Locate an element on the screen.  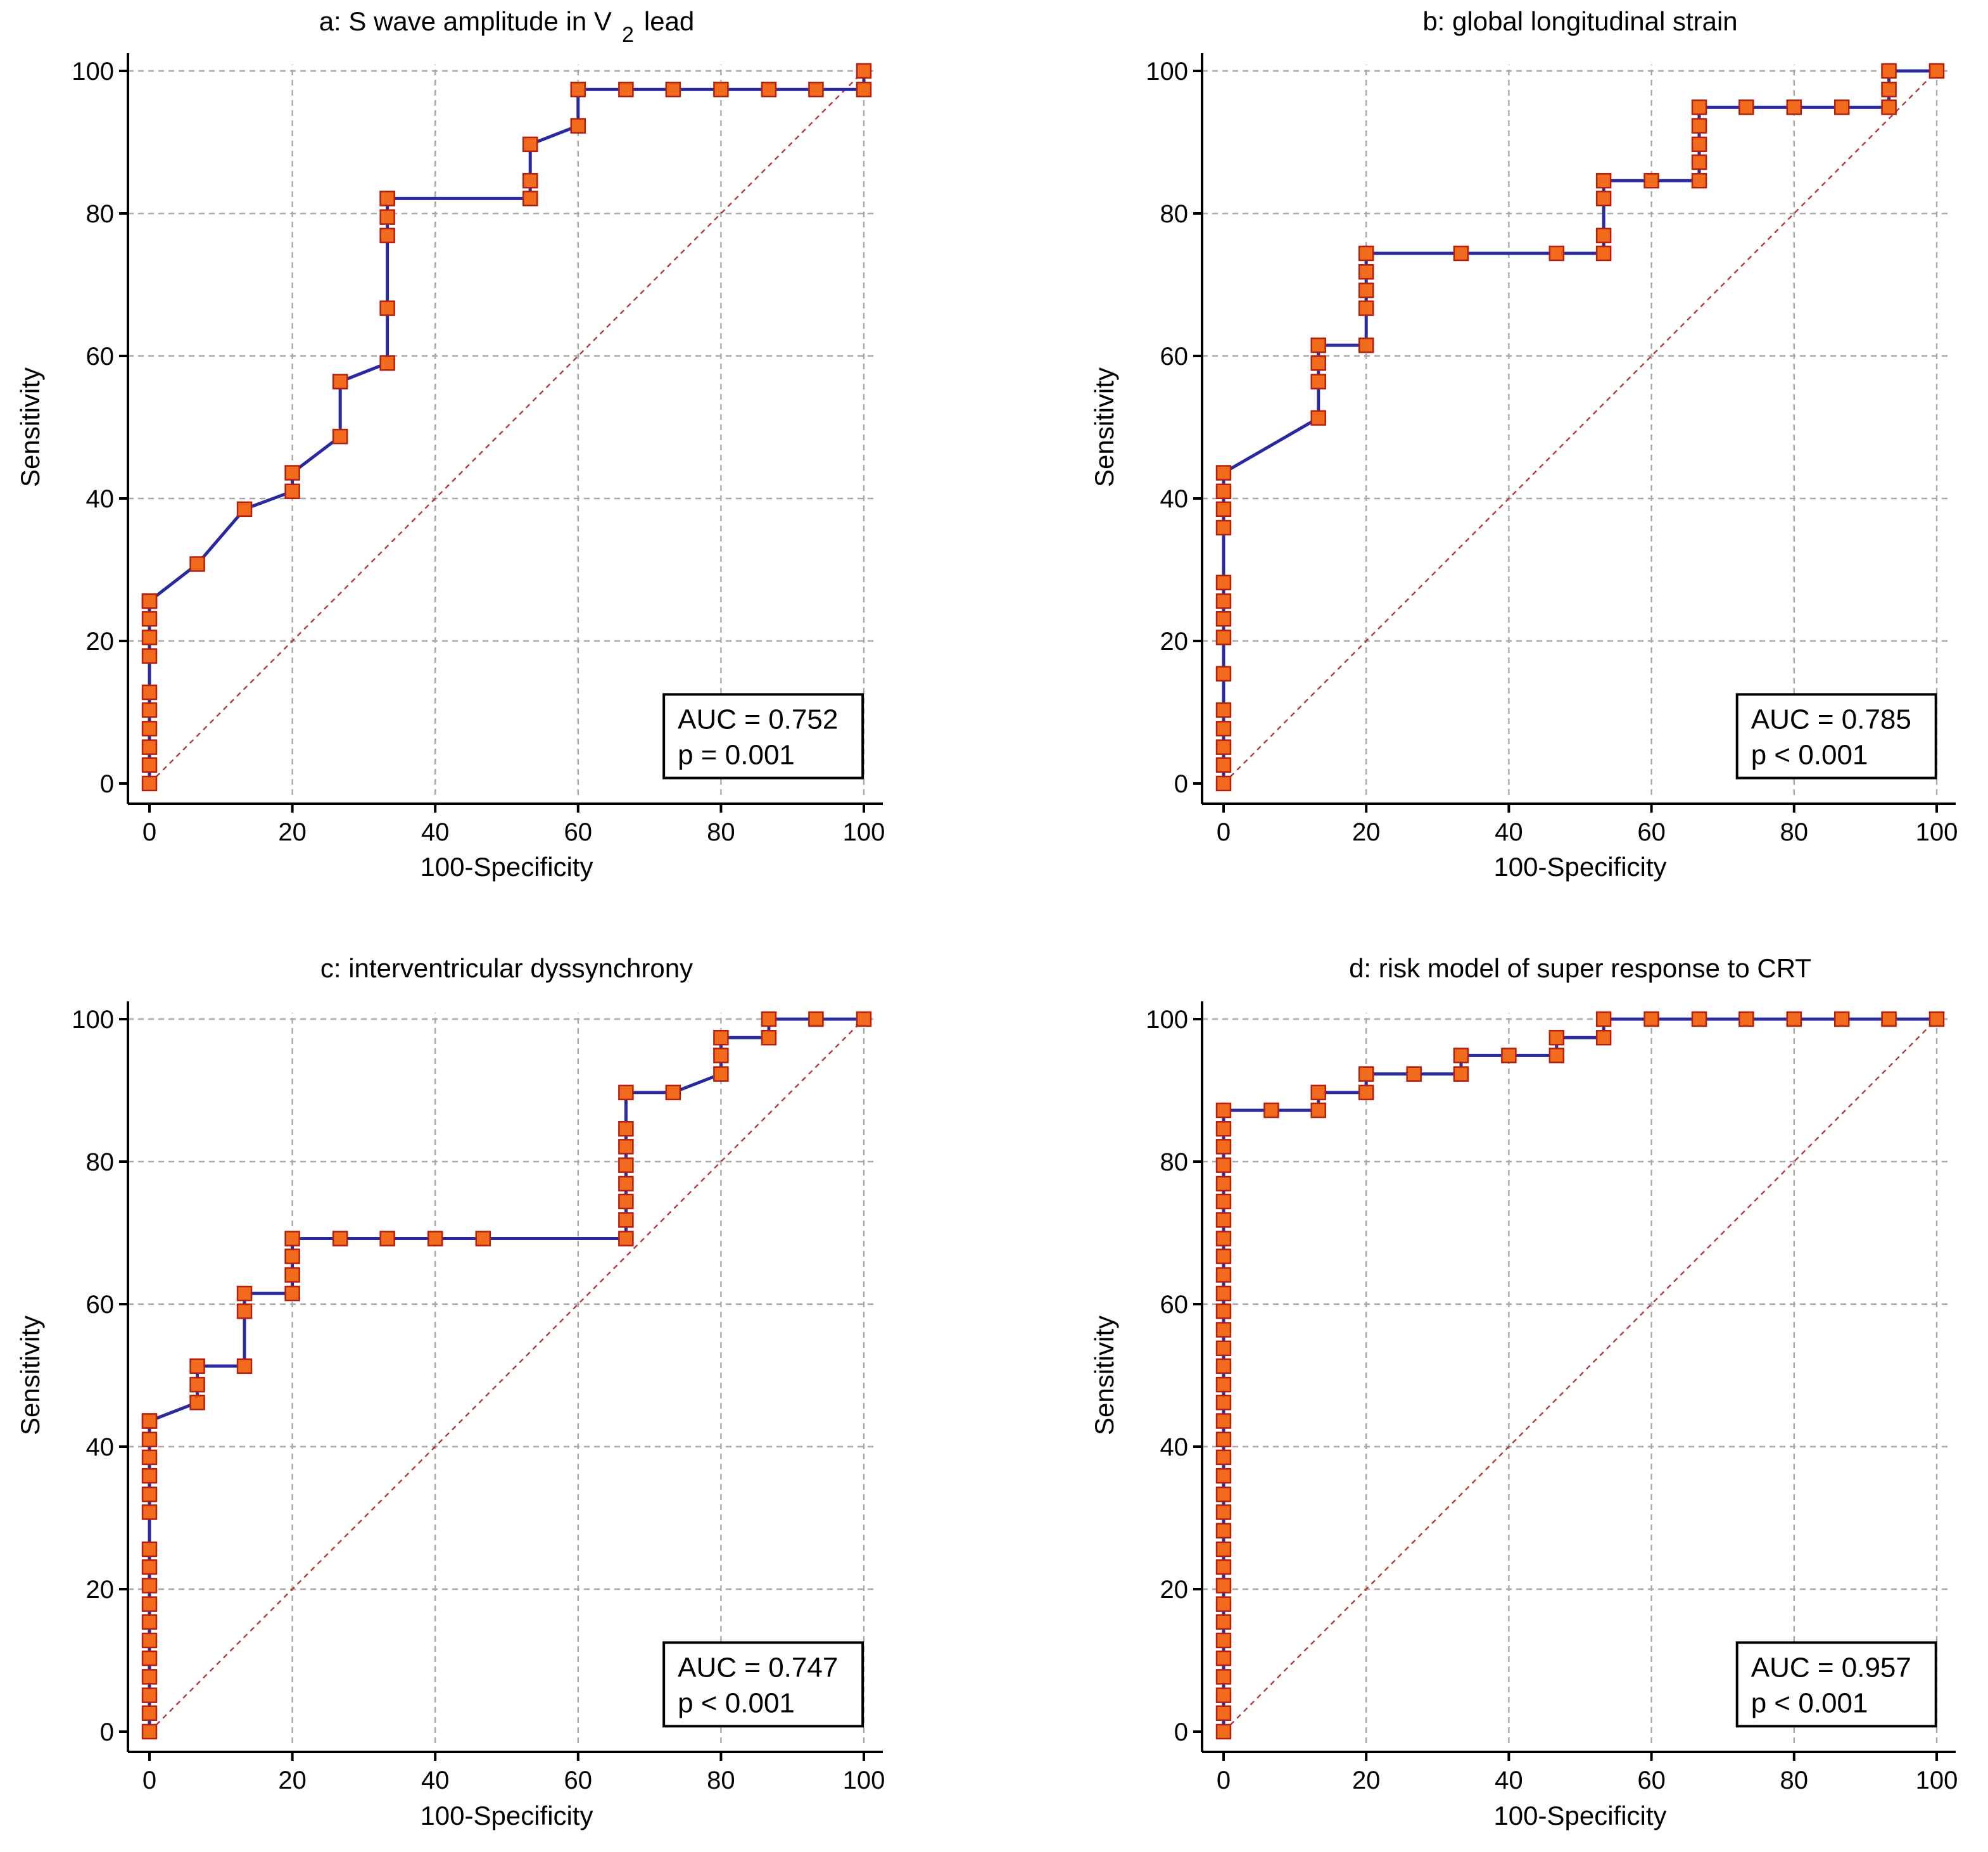
y-tick-label: 0 is located at coordinates (1181, 1732).